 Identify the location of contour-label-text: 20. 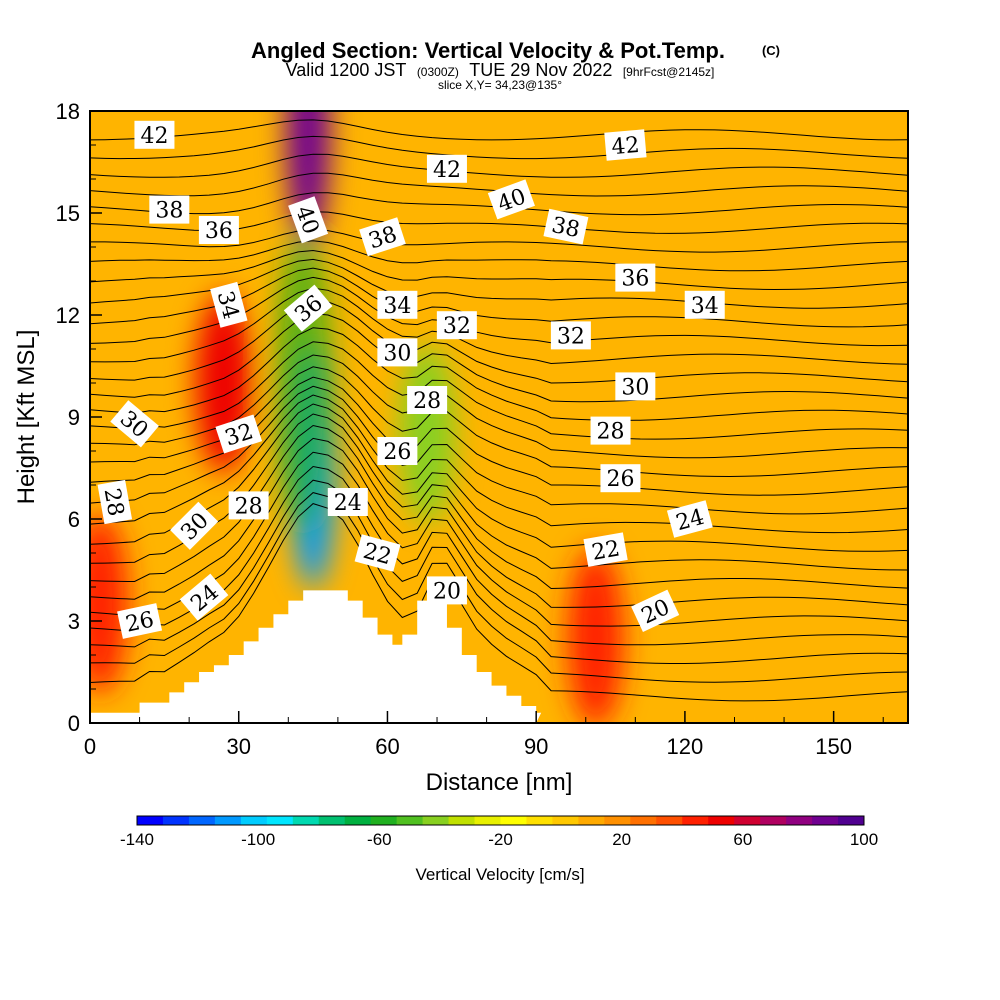
(447, 591).